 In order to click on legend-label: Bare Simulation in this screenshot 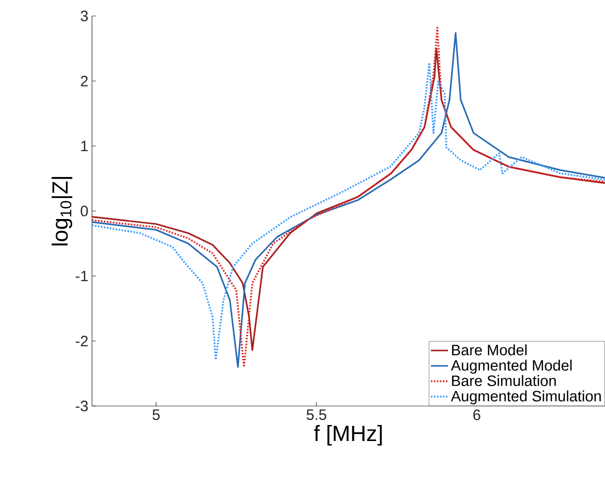, I will do `click(504, 380)`.